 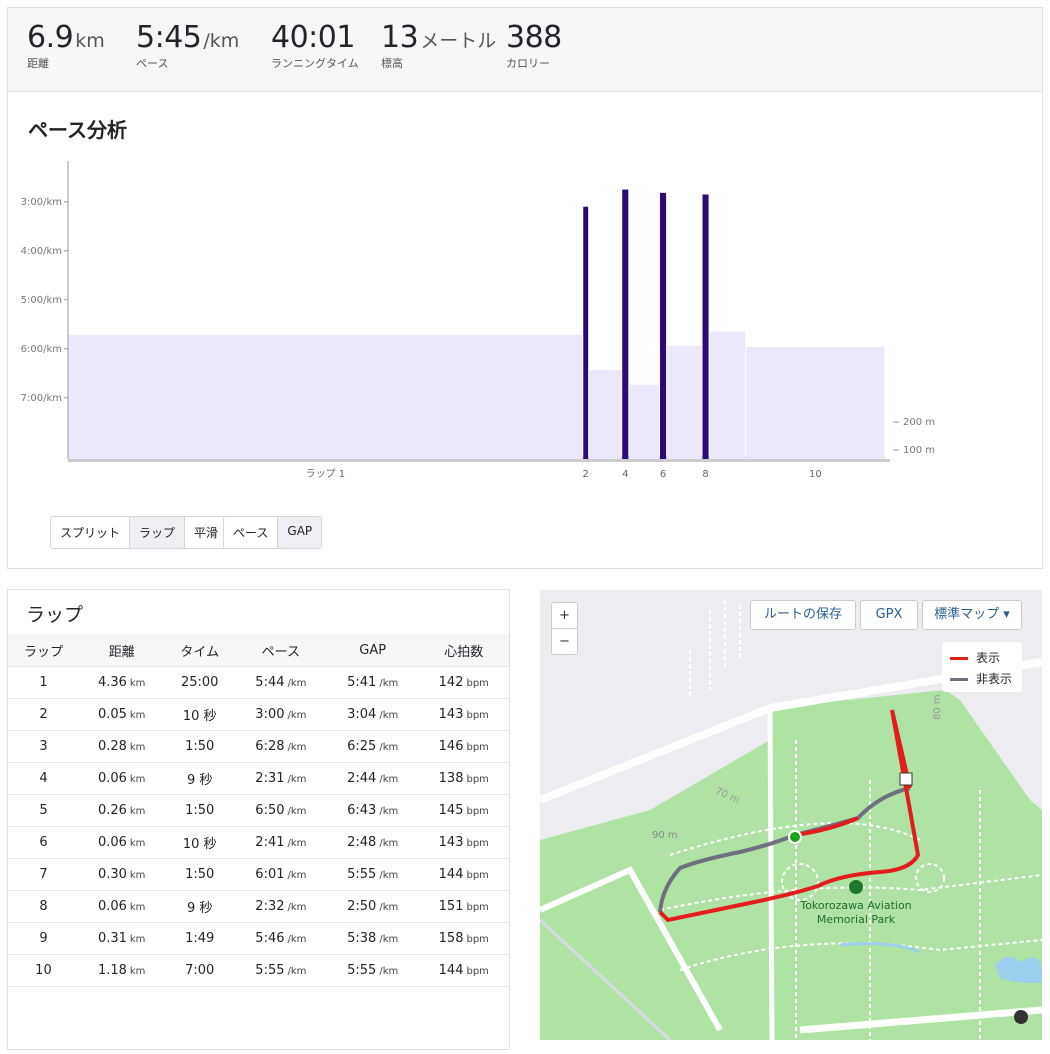 I want to click on table-row: 9 0.31 km 1:49 5:46/km 5:38/km 158 bpm, so click(x=258, y=938).